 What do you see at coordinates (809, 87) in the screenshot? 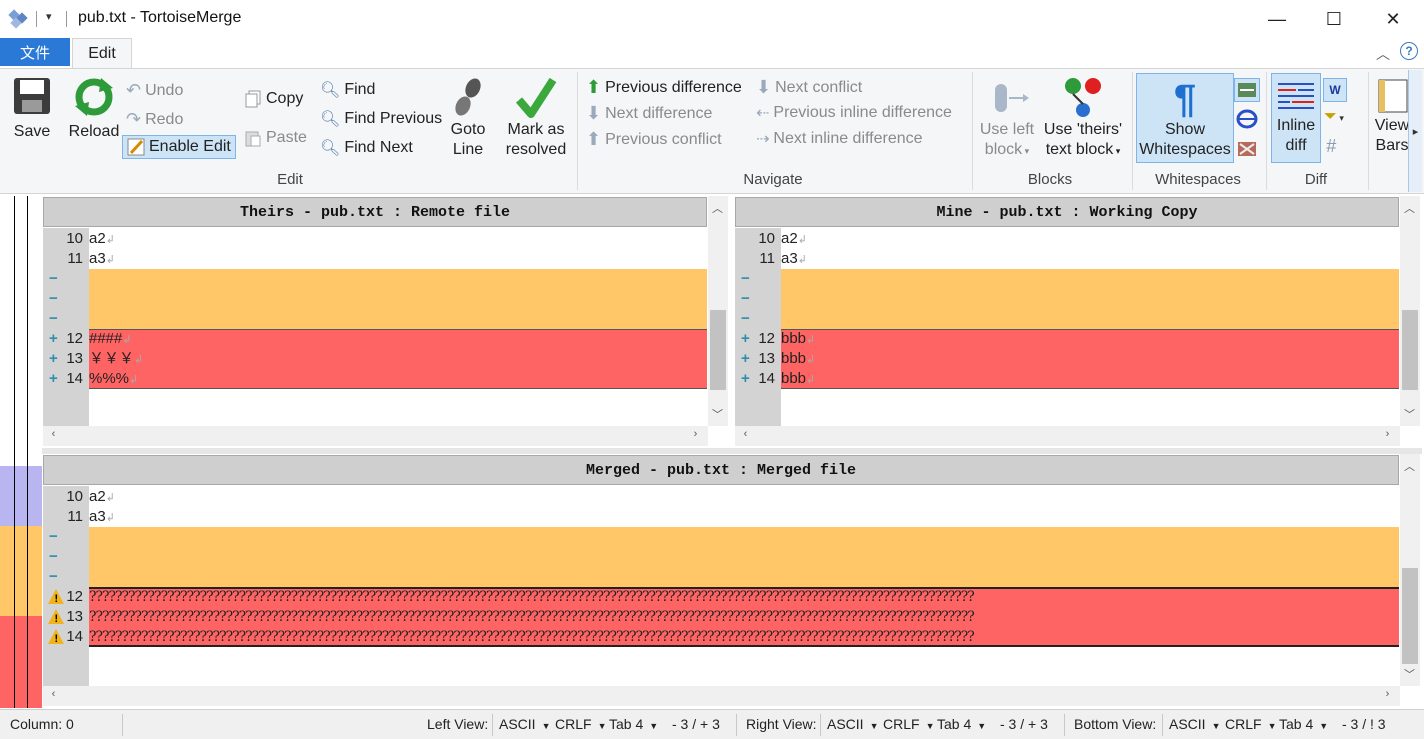
I see `next-conflict-button: ⬇ Next conflict` at bounding box center [809, 87].